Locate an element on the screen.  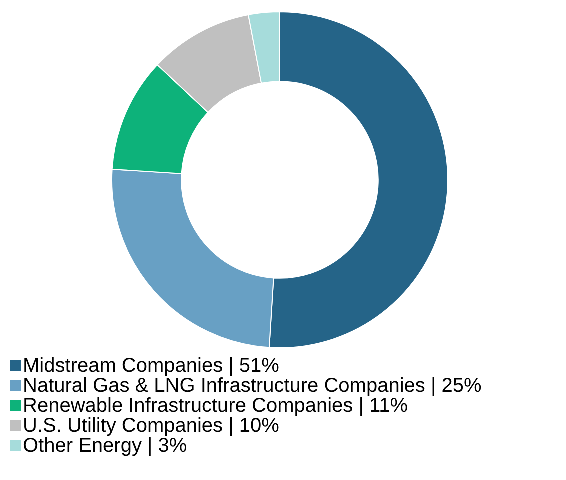
legend-label: Other Energy | 3% is located at coordinates (105, 446).